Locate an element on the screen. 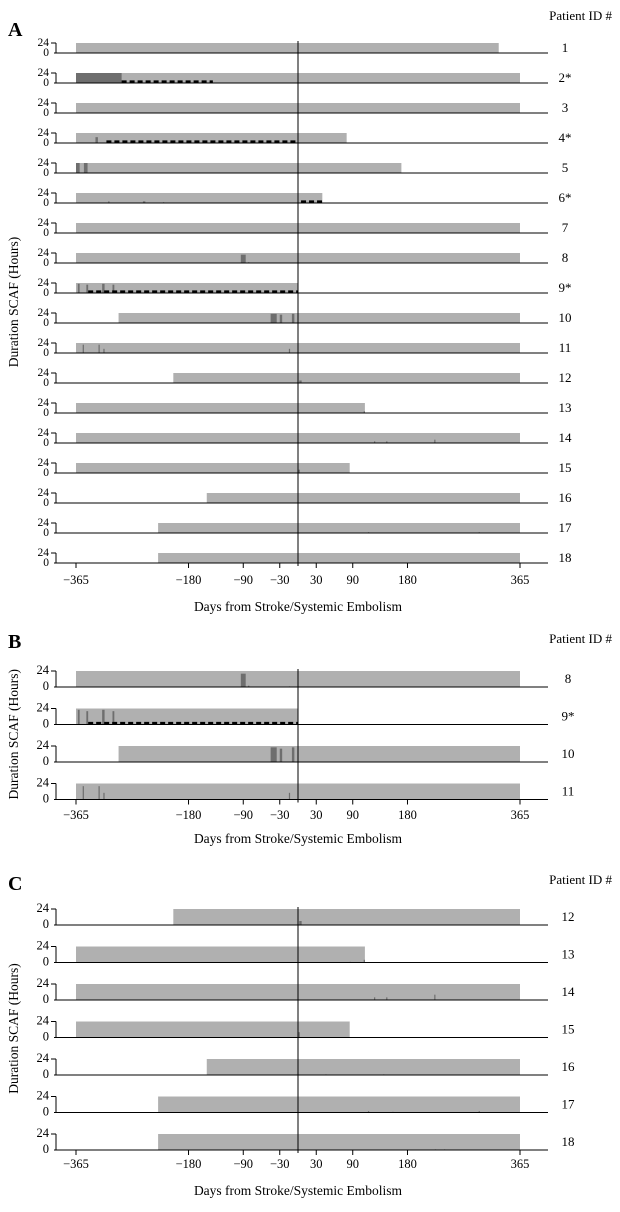 This screenshot has height=1212, width=620. panel-b-ytick-label-0-10: 0 is located at coordinates (46, 761).